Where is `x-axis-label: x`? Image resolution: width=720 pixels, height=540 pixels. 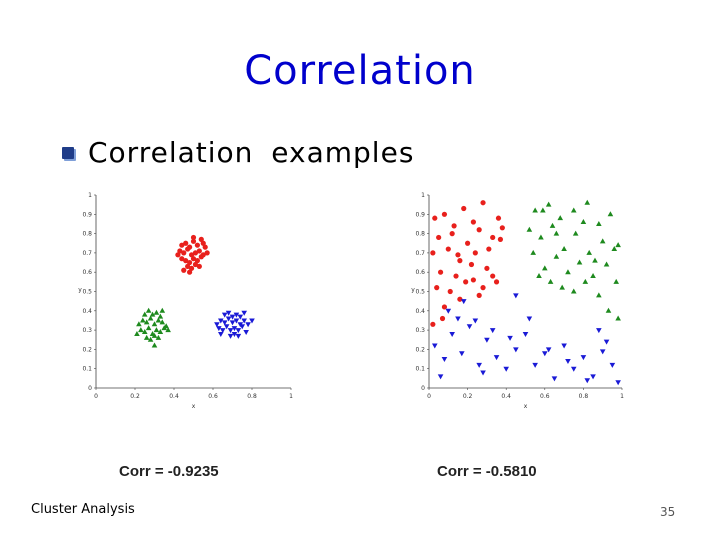 x-axis-label: x is located at coordinates (526, 406).